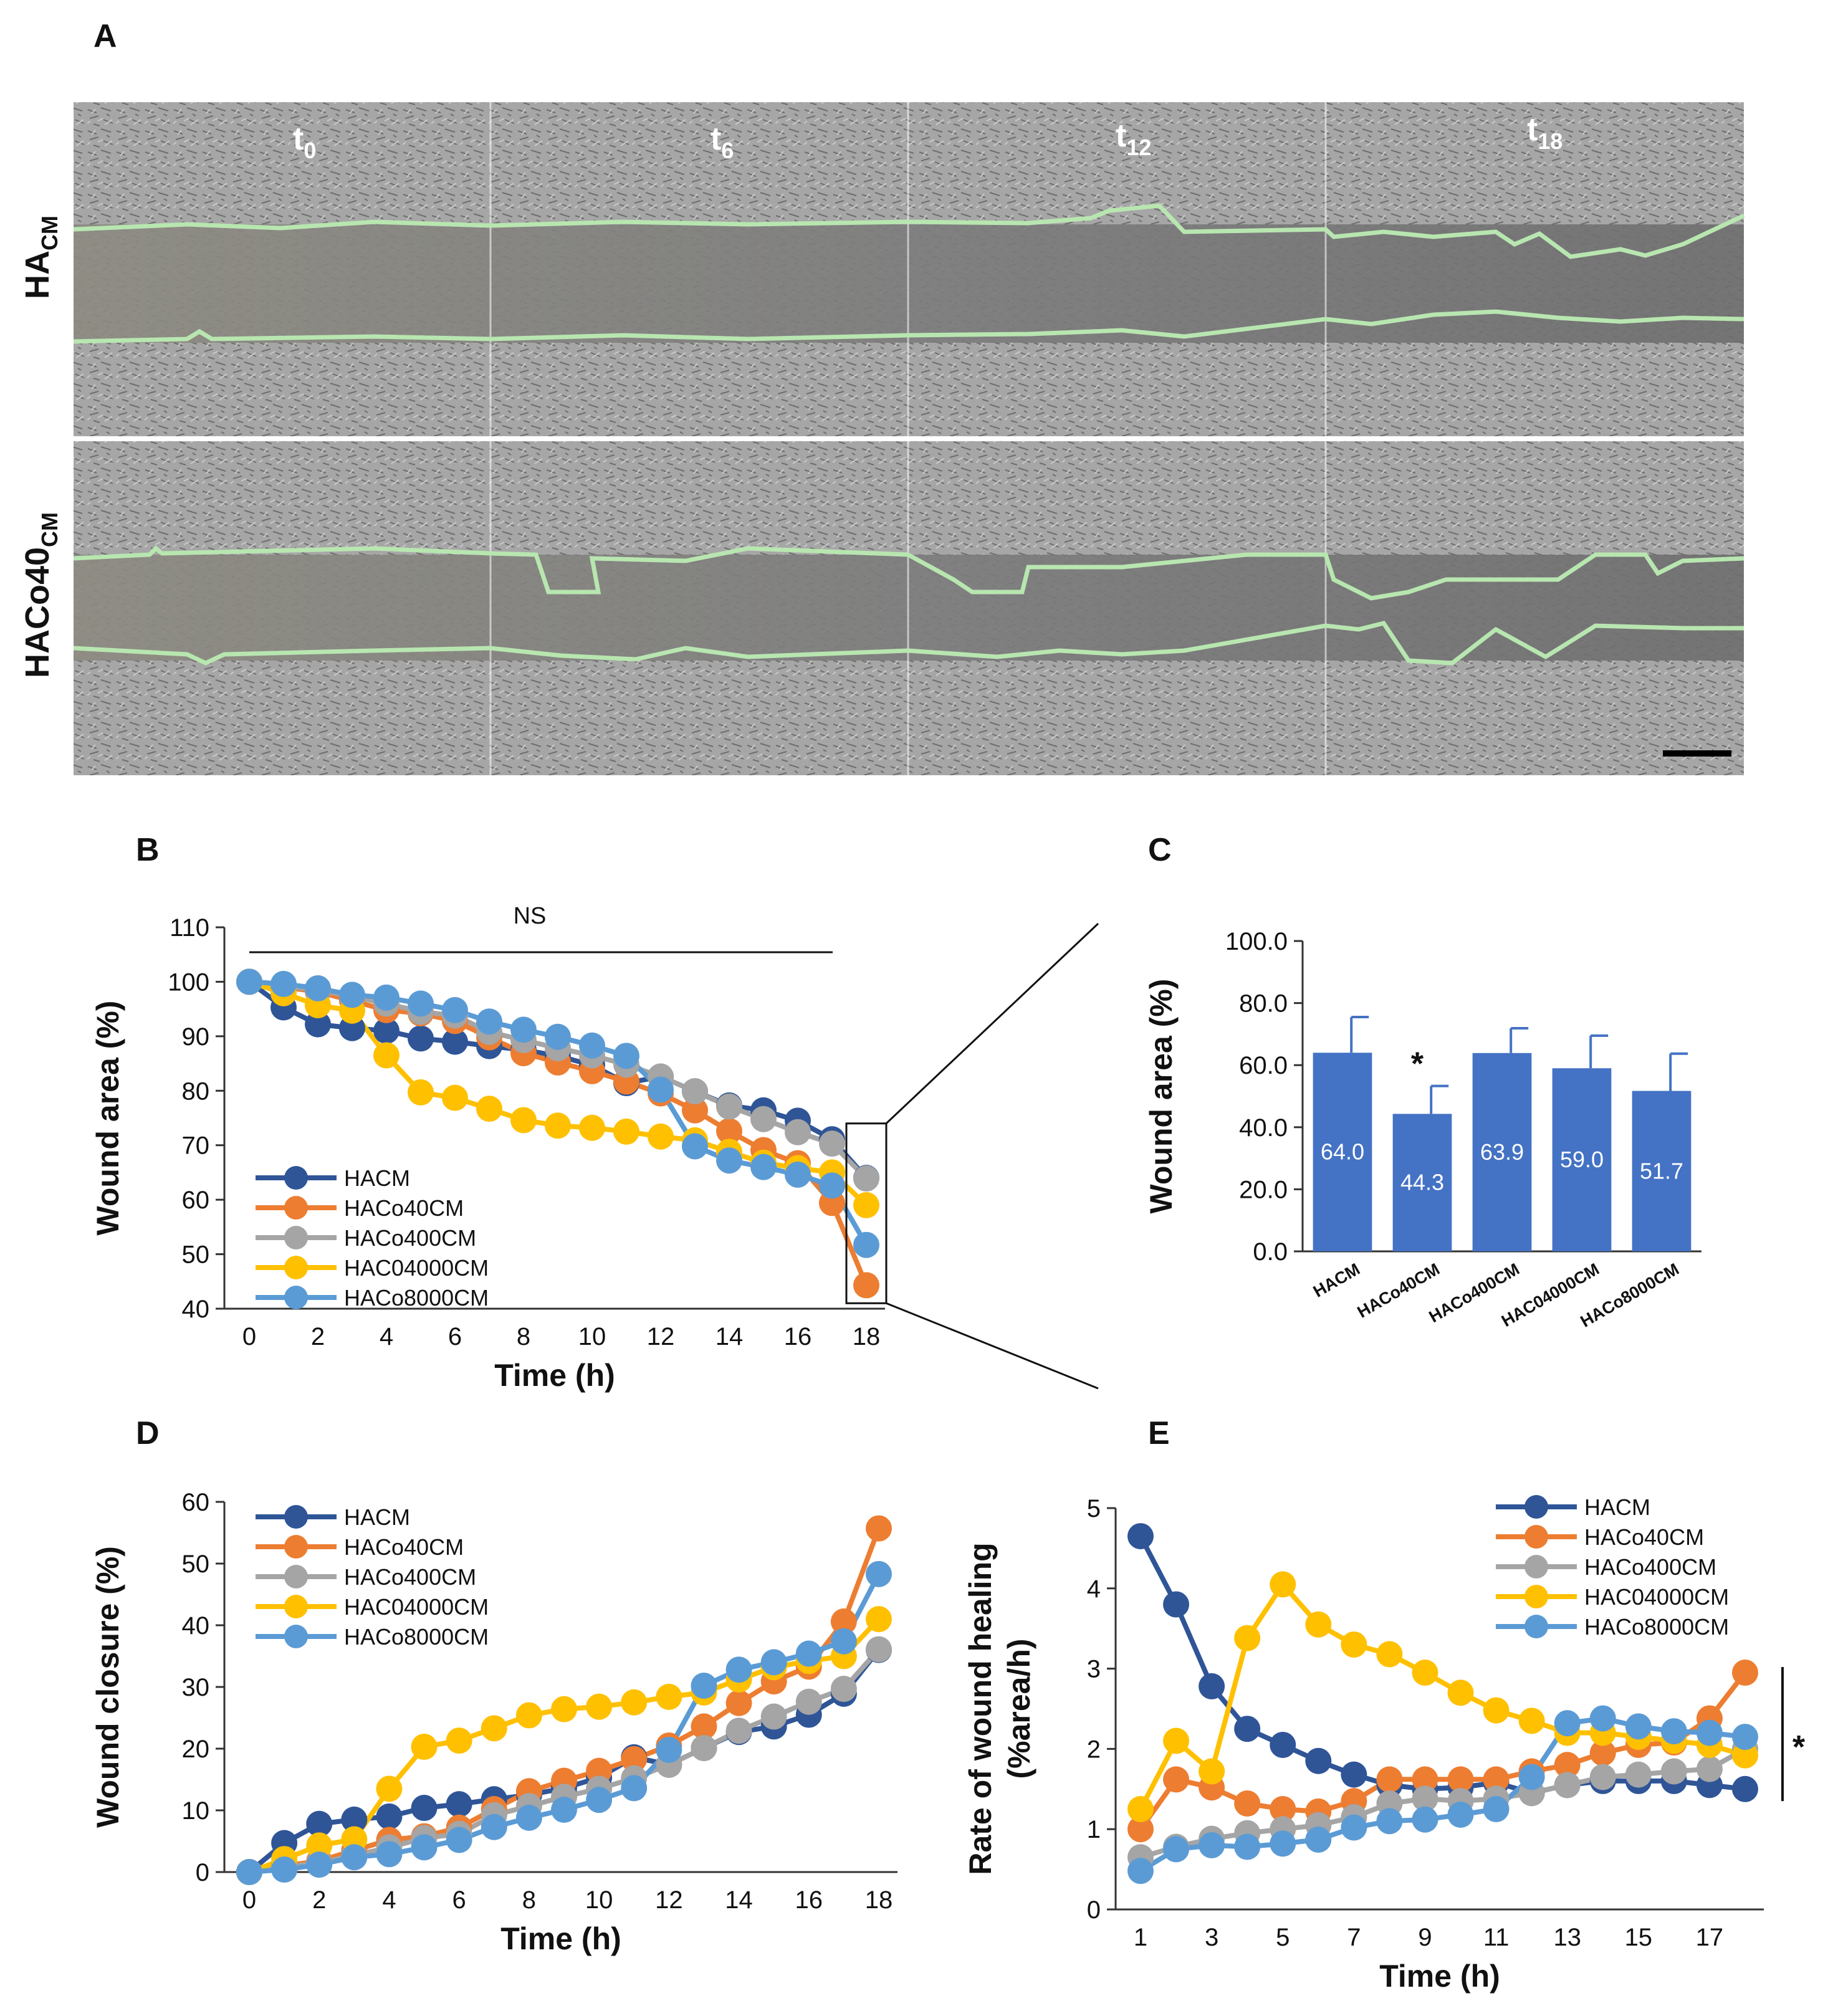 This screenshot has height=2016, width=1828. What do you see at coordinates (1662, 1171) in the screenshot?
I see `bar-haco8000cm` at bounding box center [1662, 1171].